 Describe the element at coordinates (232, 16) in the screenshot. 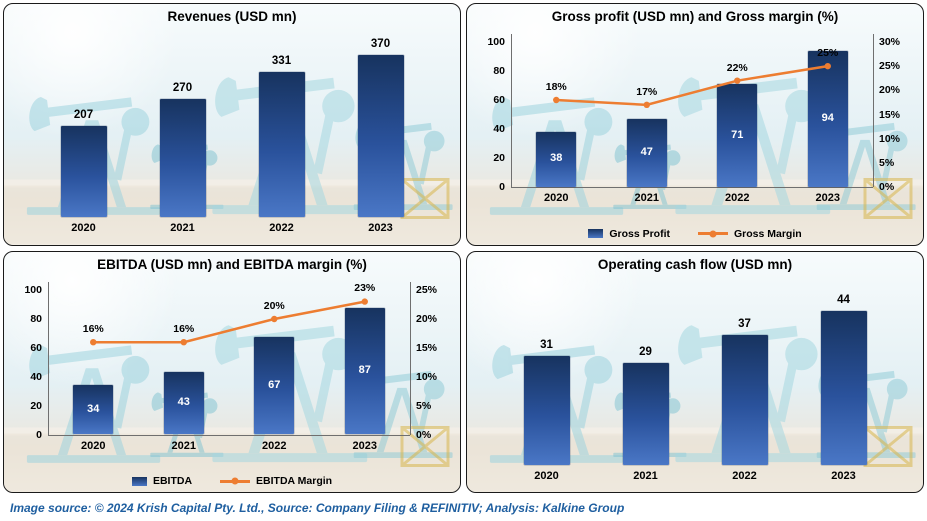

I see `chart-title-revenues: Revenues (USD mn)` at that location.